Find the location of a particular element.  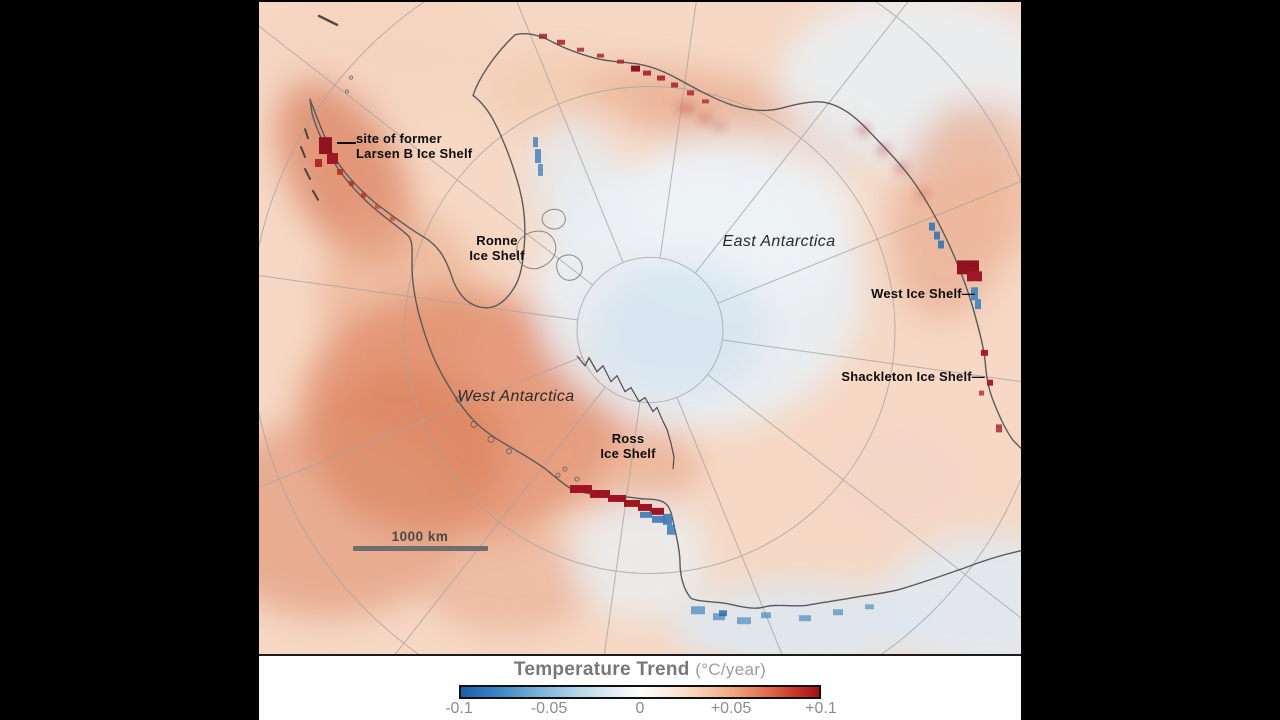

ross-label-line1: Ross is located at coordinates (628, 438).